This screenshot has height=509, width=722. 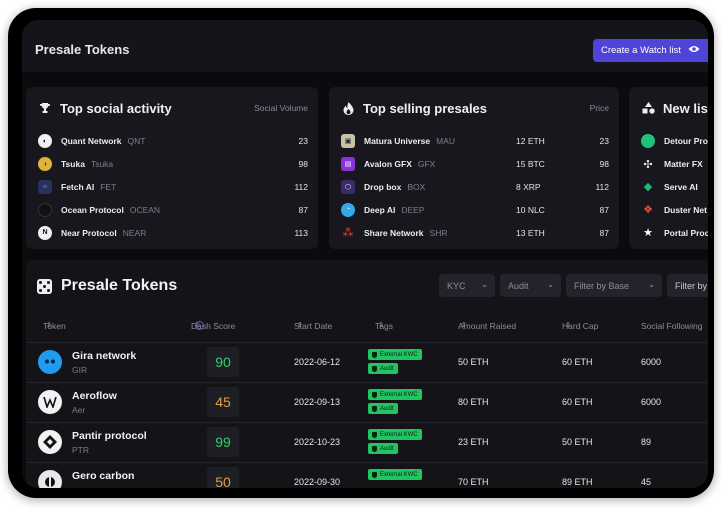 What do you see at coordinates (650, 50) in the screenshot?
I see `create-watchlist-button: Create a Watch list` at bounding box center [650, 50].